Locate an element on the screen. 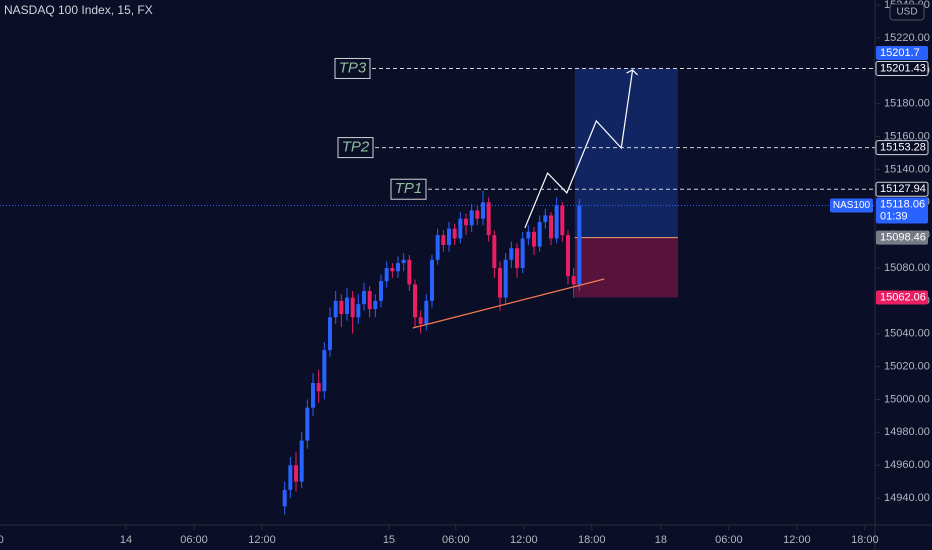 This screenshot has height=550, width=932. current-price-bg is located at coordinates (902, 210).